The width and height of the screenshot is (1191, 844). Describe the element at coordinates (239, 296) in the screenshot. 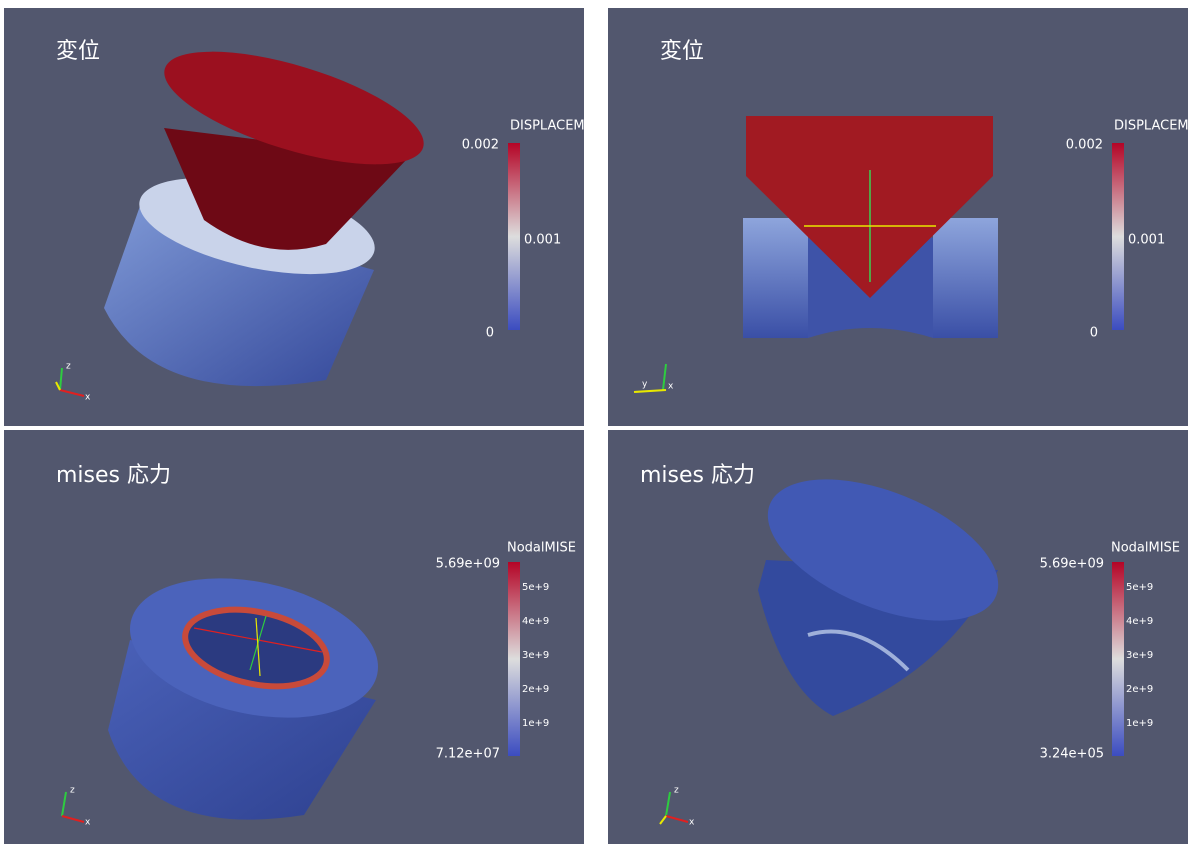

I see `cylinder` at that location.